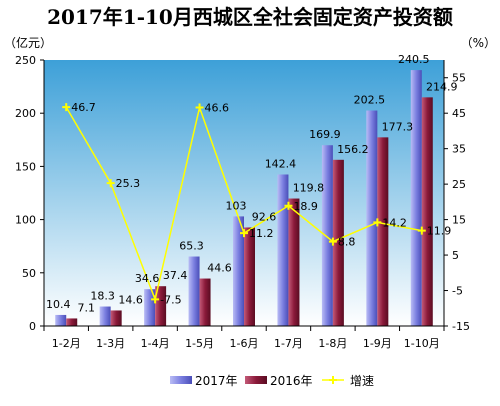 This screenshot has width=500, height=406. I want to click on x-tick-label: 1-3月, so click(110, 343).